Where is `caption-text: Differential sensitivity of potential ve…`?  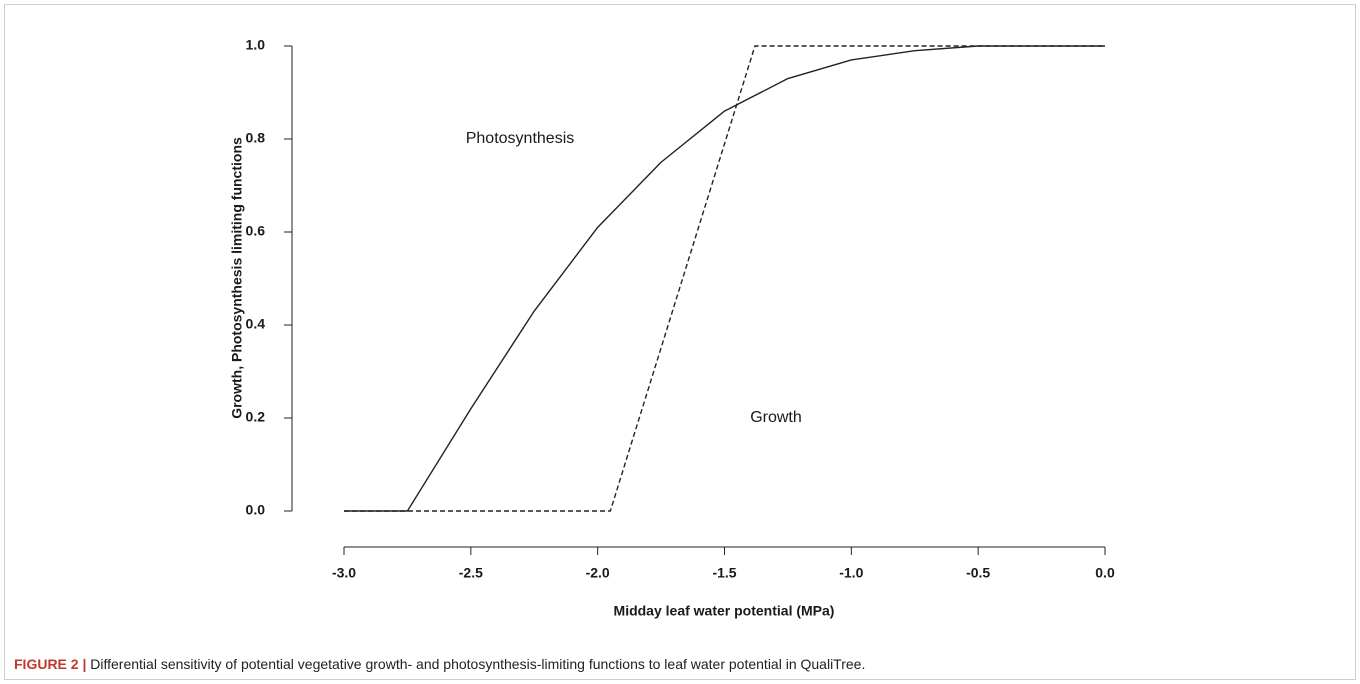
caption-text: Differential sensitivity of potential ve… is located at coordinates (476, 664).